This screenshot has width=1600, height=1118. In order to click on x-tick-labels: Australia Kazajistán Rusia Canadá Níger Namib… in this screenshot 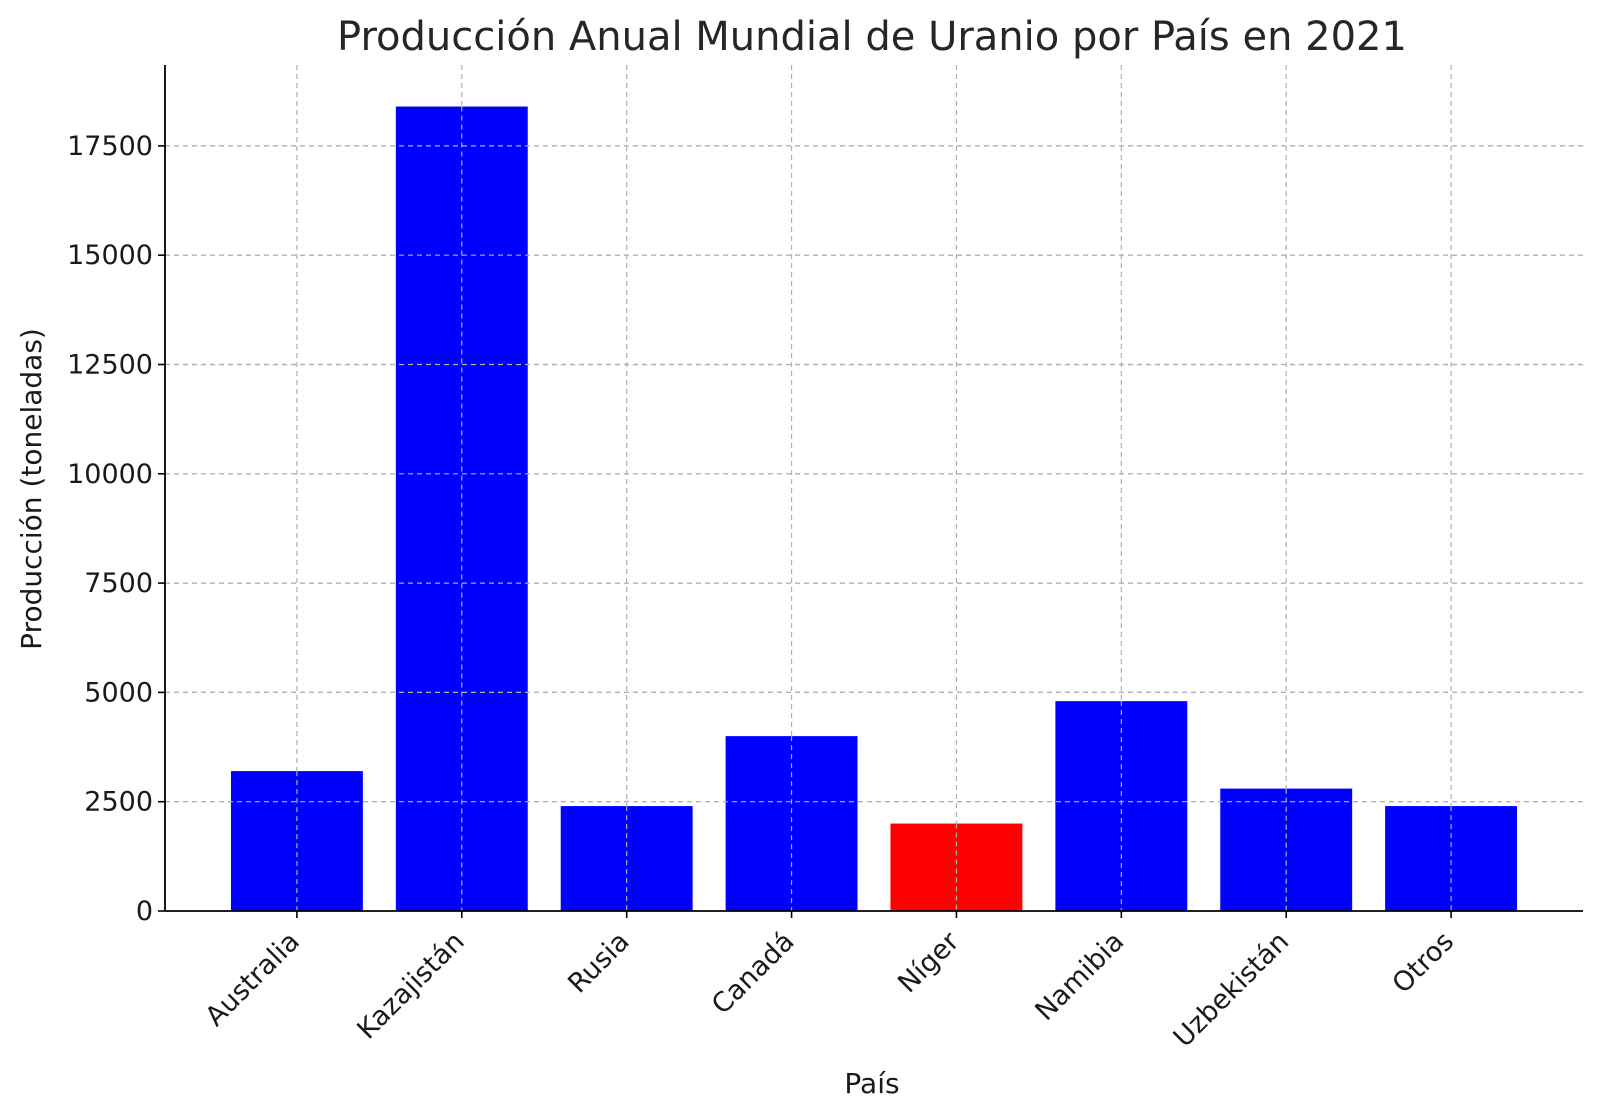, I will do `click(829, 989)`.